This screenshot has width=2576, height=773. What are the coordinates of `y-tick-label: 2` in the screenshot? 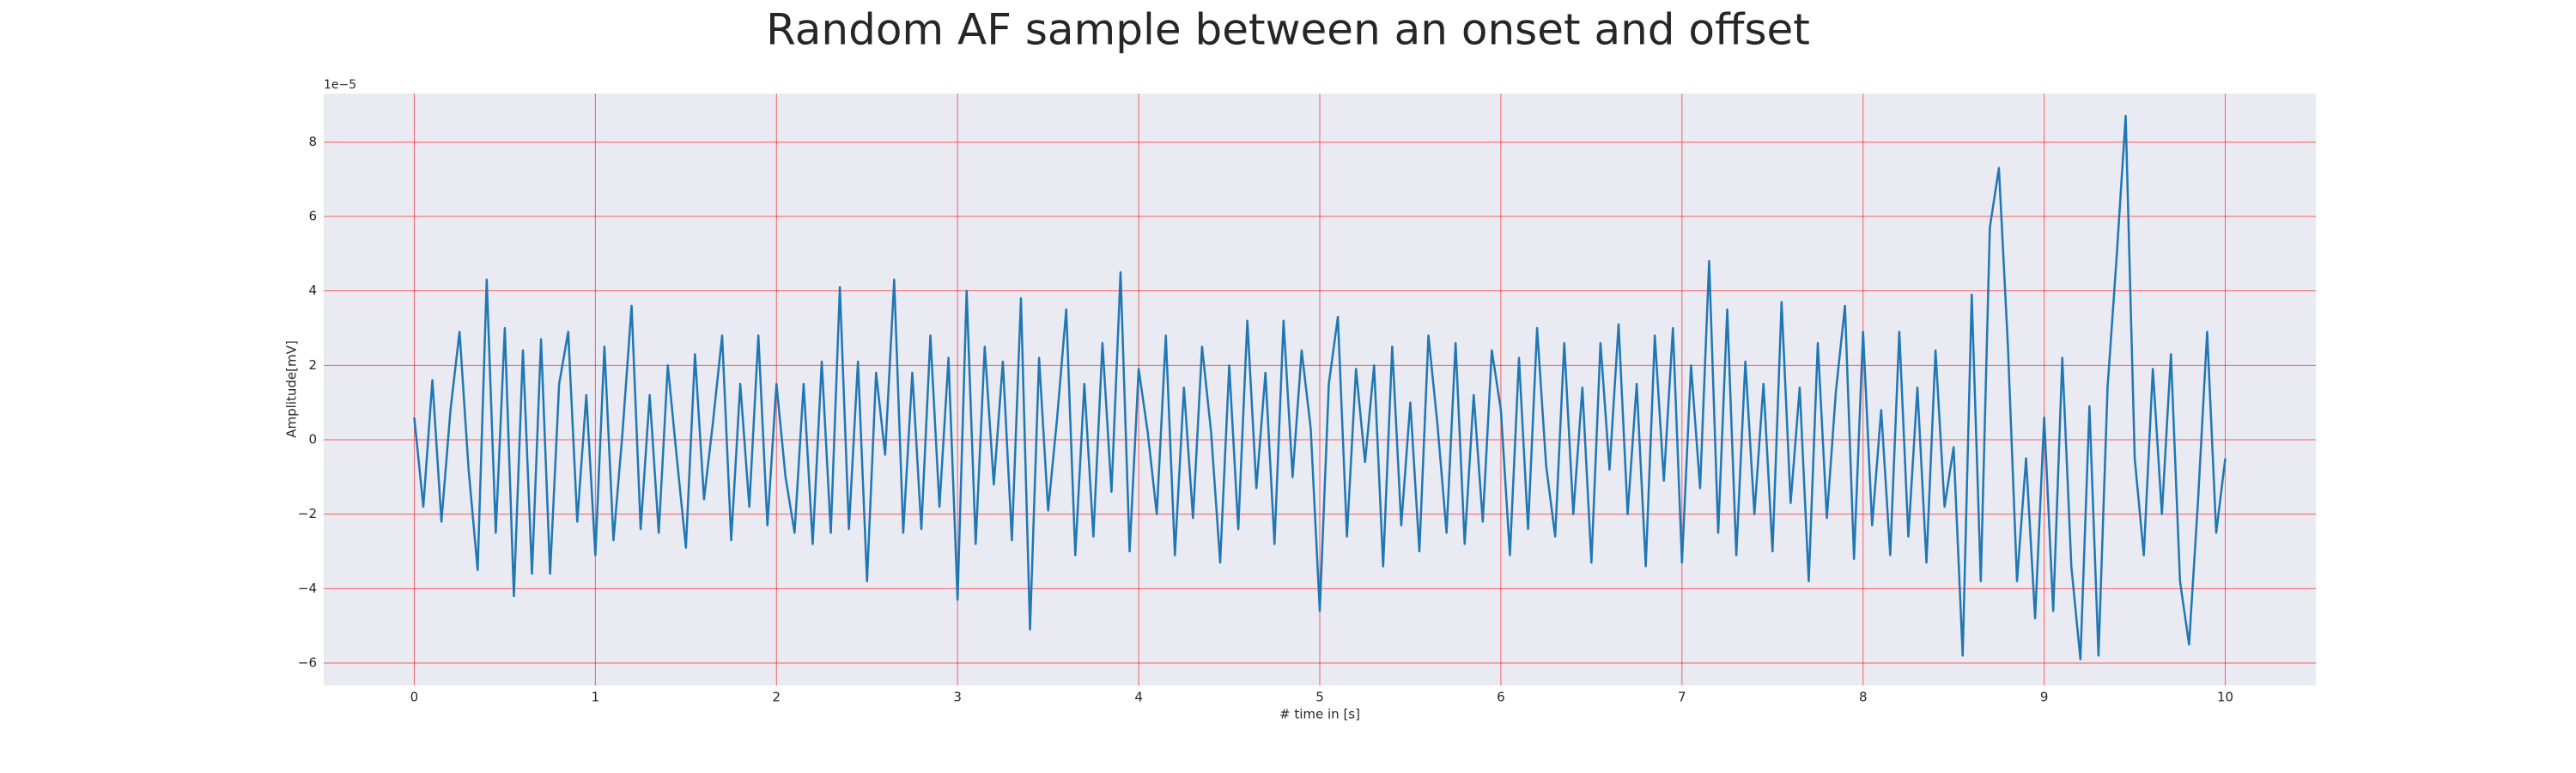 It's located at (312, 365).